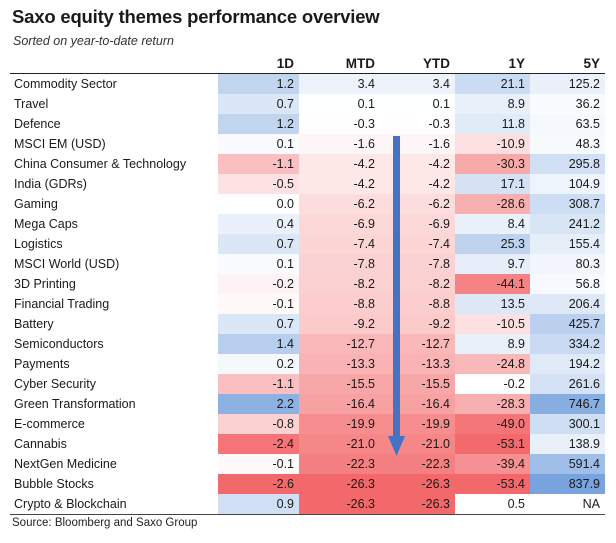  What do you see at coordinates (567, 144) in the screenshot?
I see `value-cell: 48.3` at bounding box center [567, 144].